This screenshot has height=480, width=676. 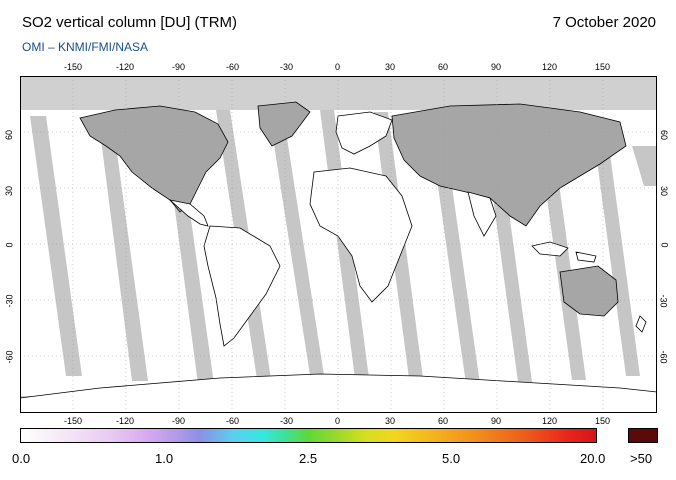 I want to click on colorbar-label: 0.0, so click(x=21, y=458).